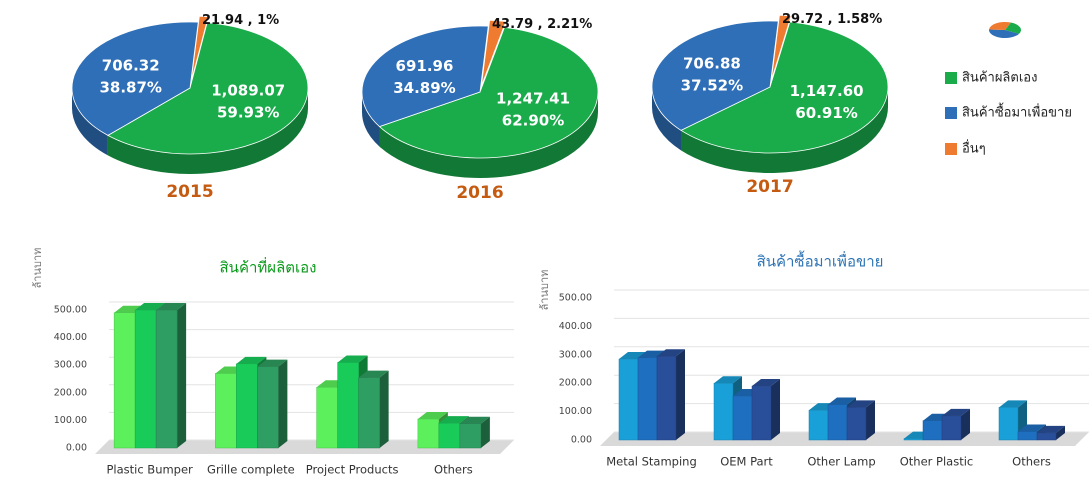  What do you see at coordinates (268, 267) in the screenshot?
I see `chart-title: สินค้าที่ผลิตเอง` at bounding box center [268, 267].